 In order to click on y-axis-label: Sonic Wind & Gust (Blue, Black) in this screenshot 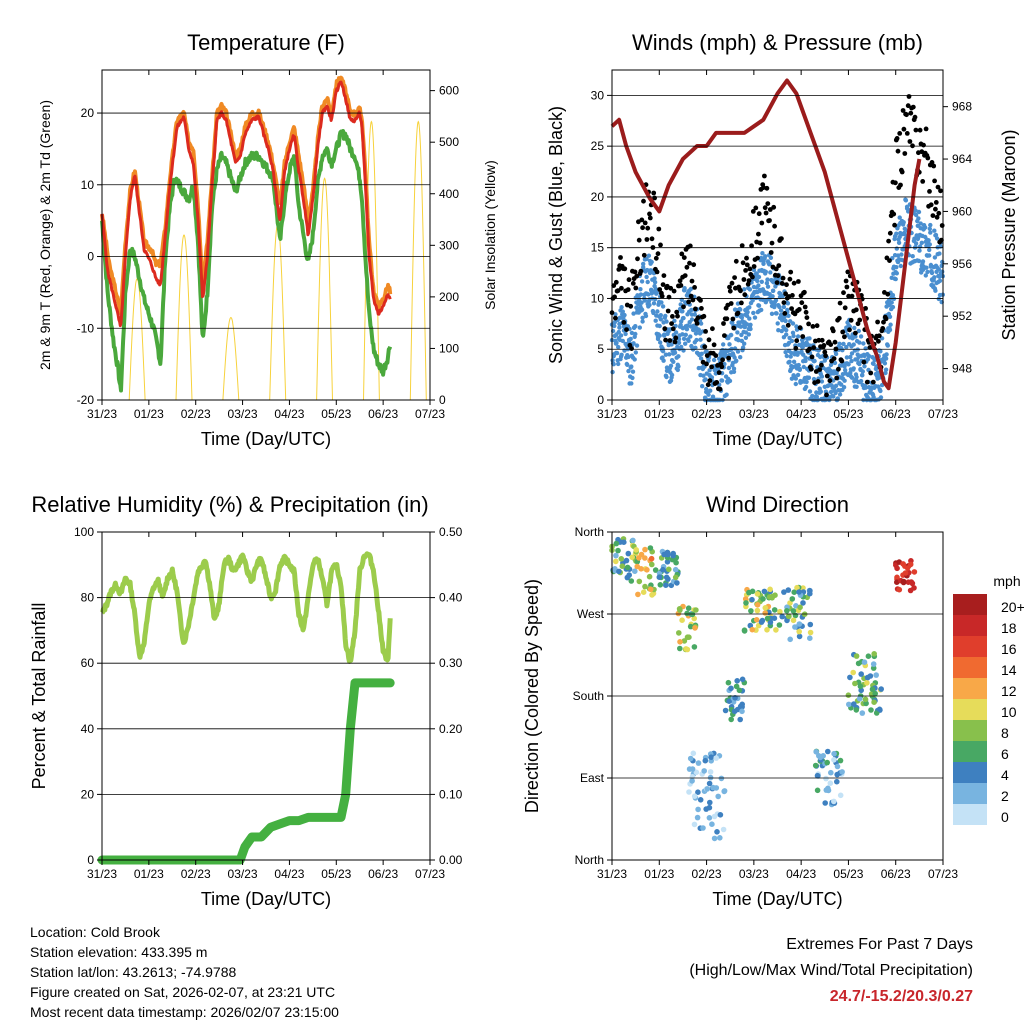, I will do `click(556, 235)`.